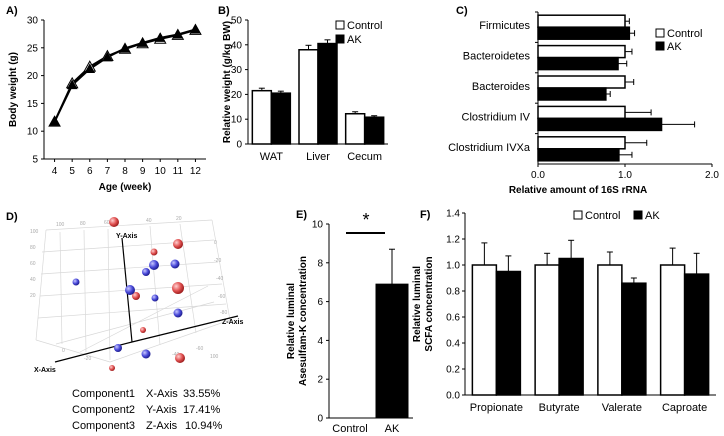 This screenshot has width=724, height=436. I want to click on b-y-tick-label: 0, so click(239, 145).